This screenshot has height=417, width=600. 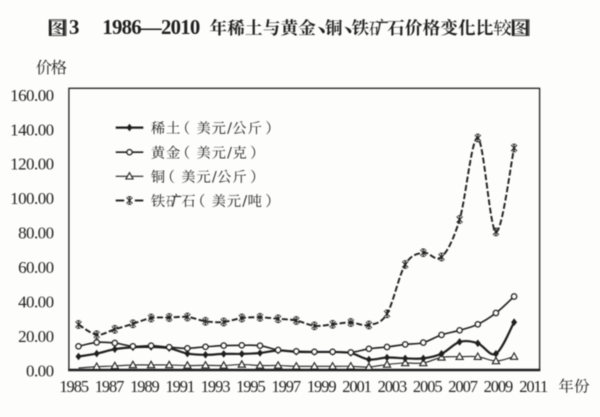 What do you see at coordinates (36, 233) in the screenshot?
I see `svg-text: 80.00` at bounding box center [36, 233].